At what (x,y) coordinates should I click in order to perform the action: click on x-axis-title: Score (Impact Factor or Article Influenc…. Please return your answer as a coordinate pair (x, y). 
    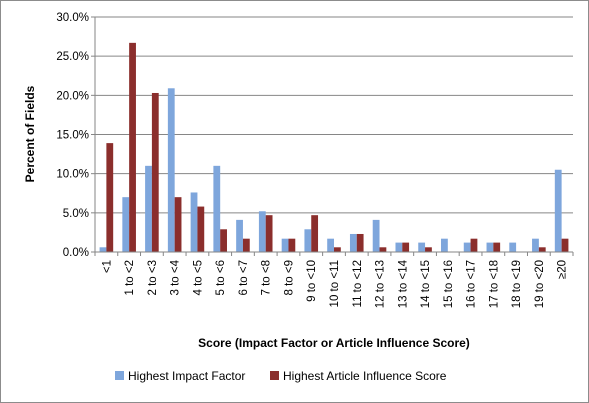
    Looking at the image, I should click on (334, 343).